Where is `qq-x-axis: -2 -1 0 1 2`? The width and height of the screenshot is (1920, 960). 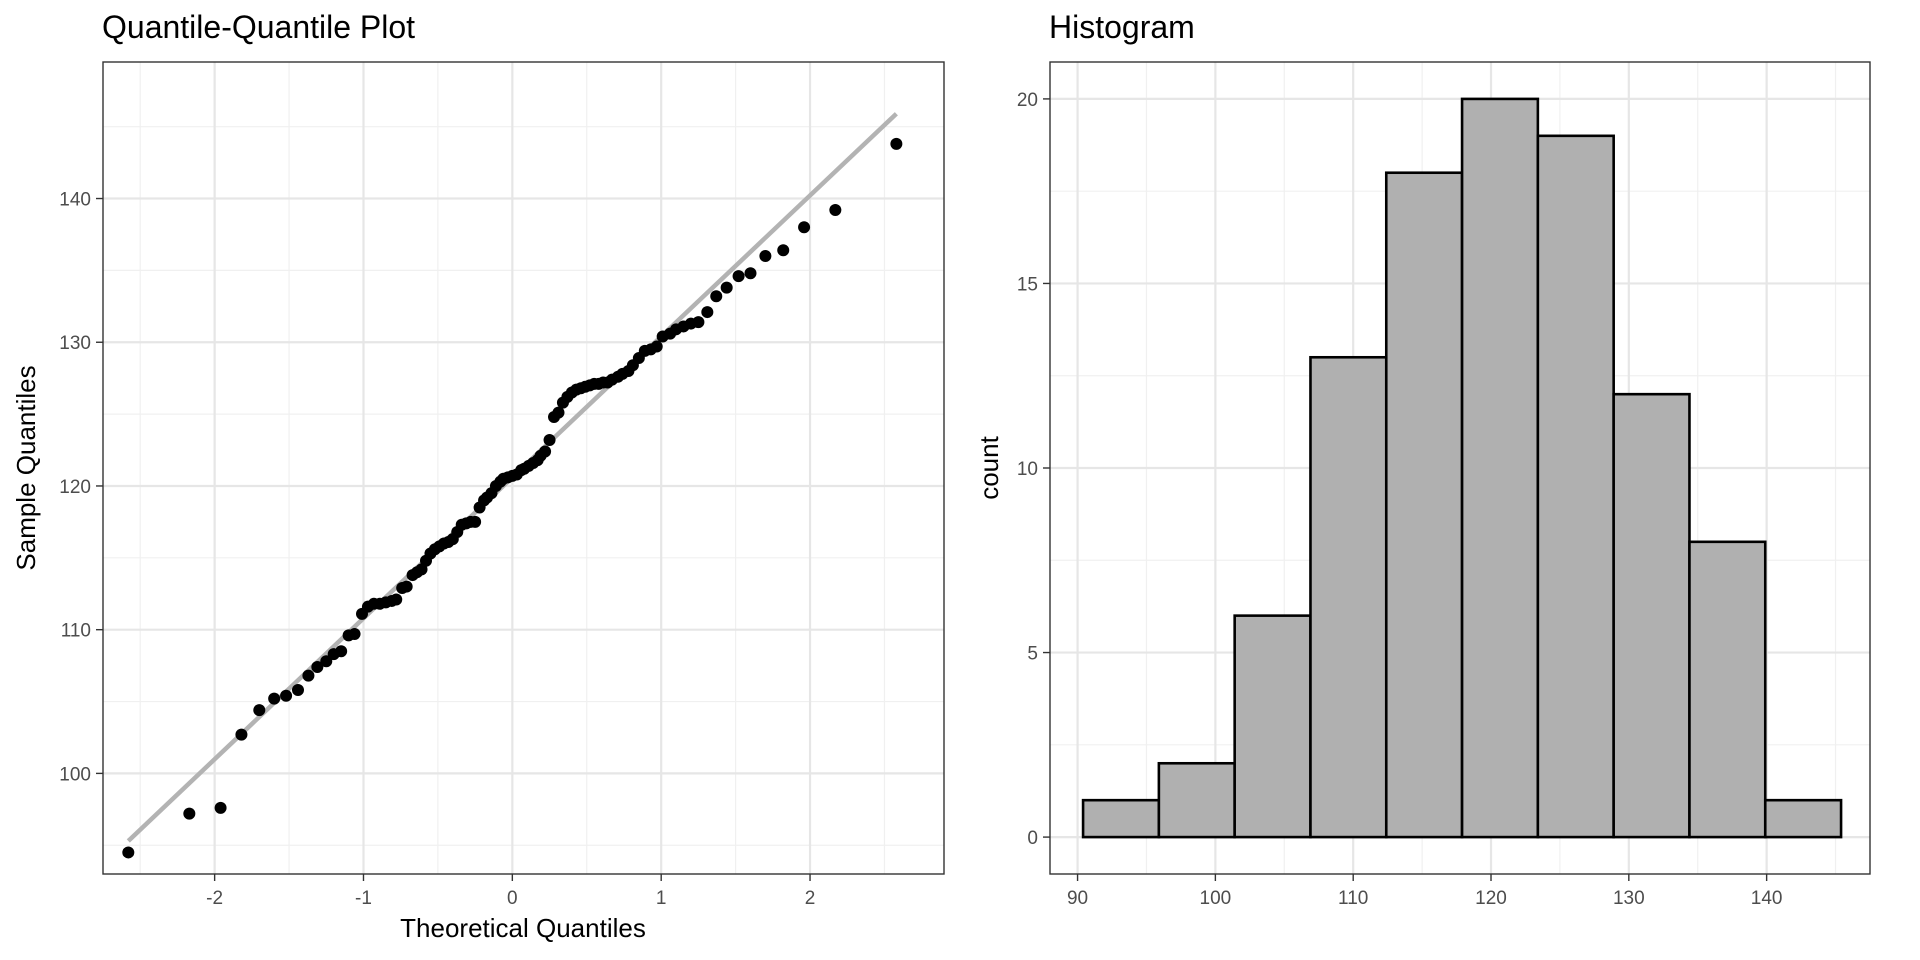
qq-x-axis: -2 -1 0 1 2 is located at coordinates (510, 891).